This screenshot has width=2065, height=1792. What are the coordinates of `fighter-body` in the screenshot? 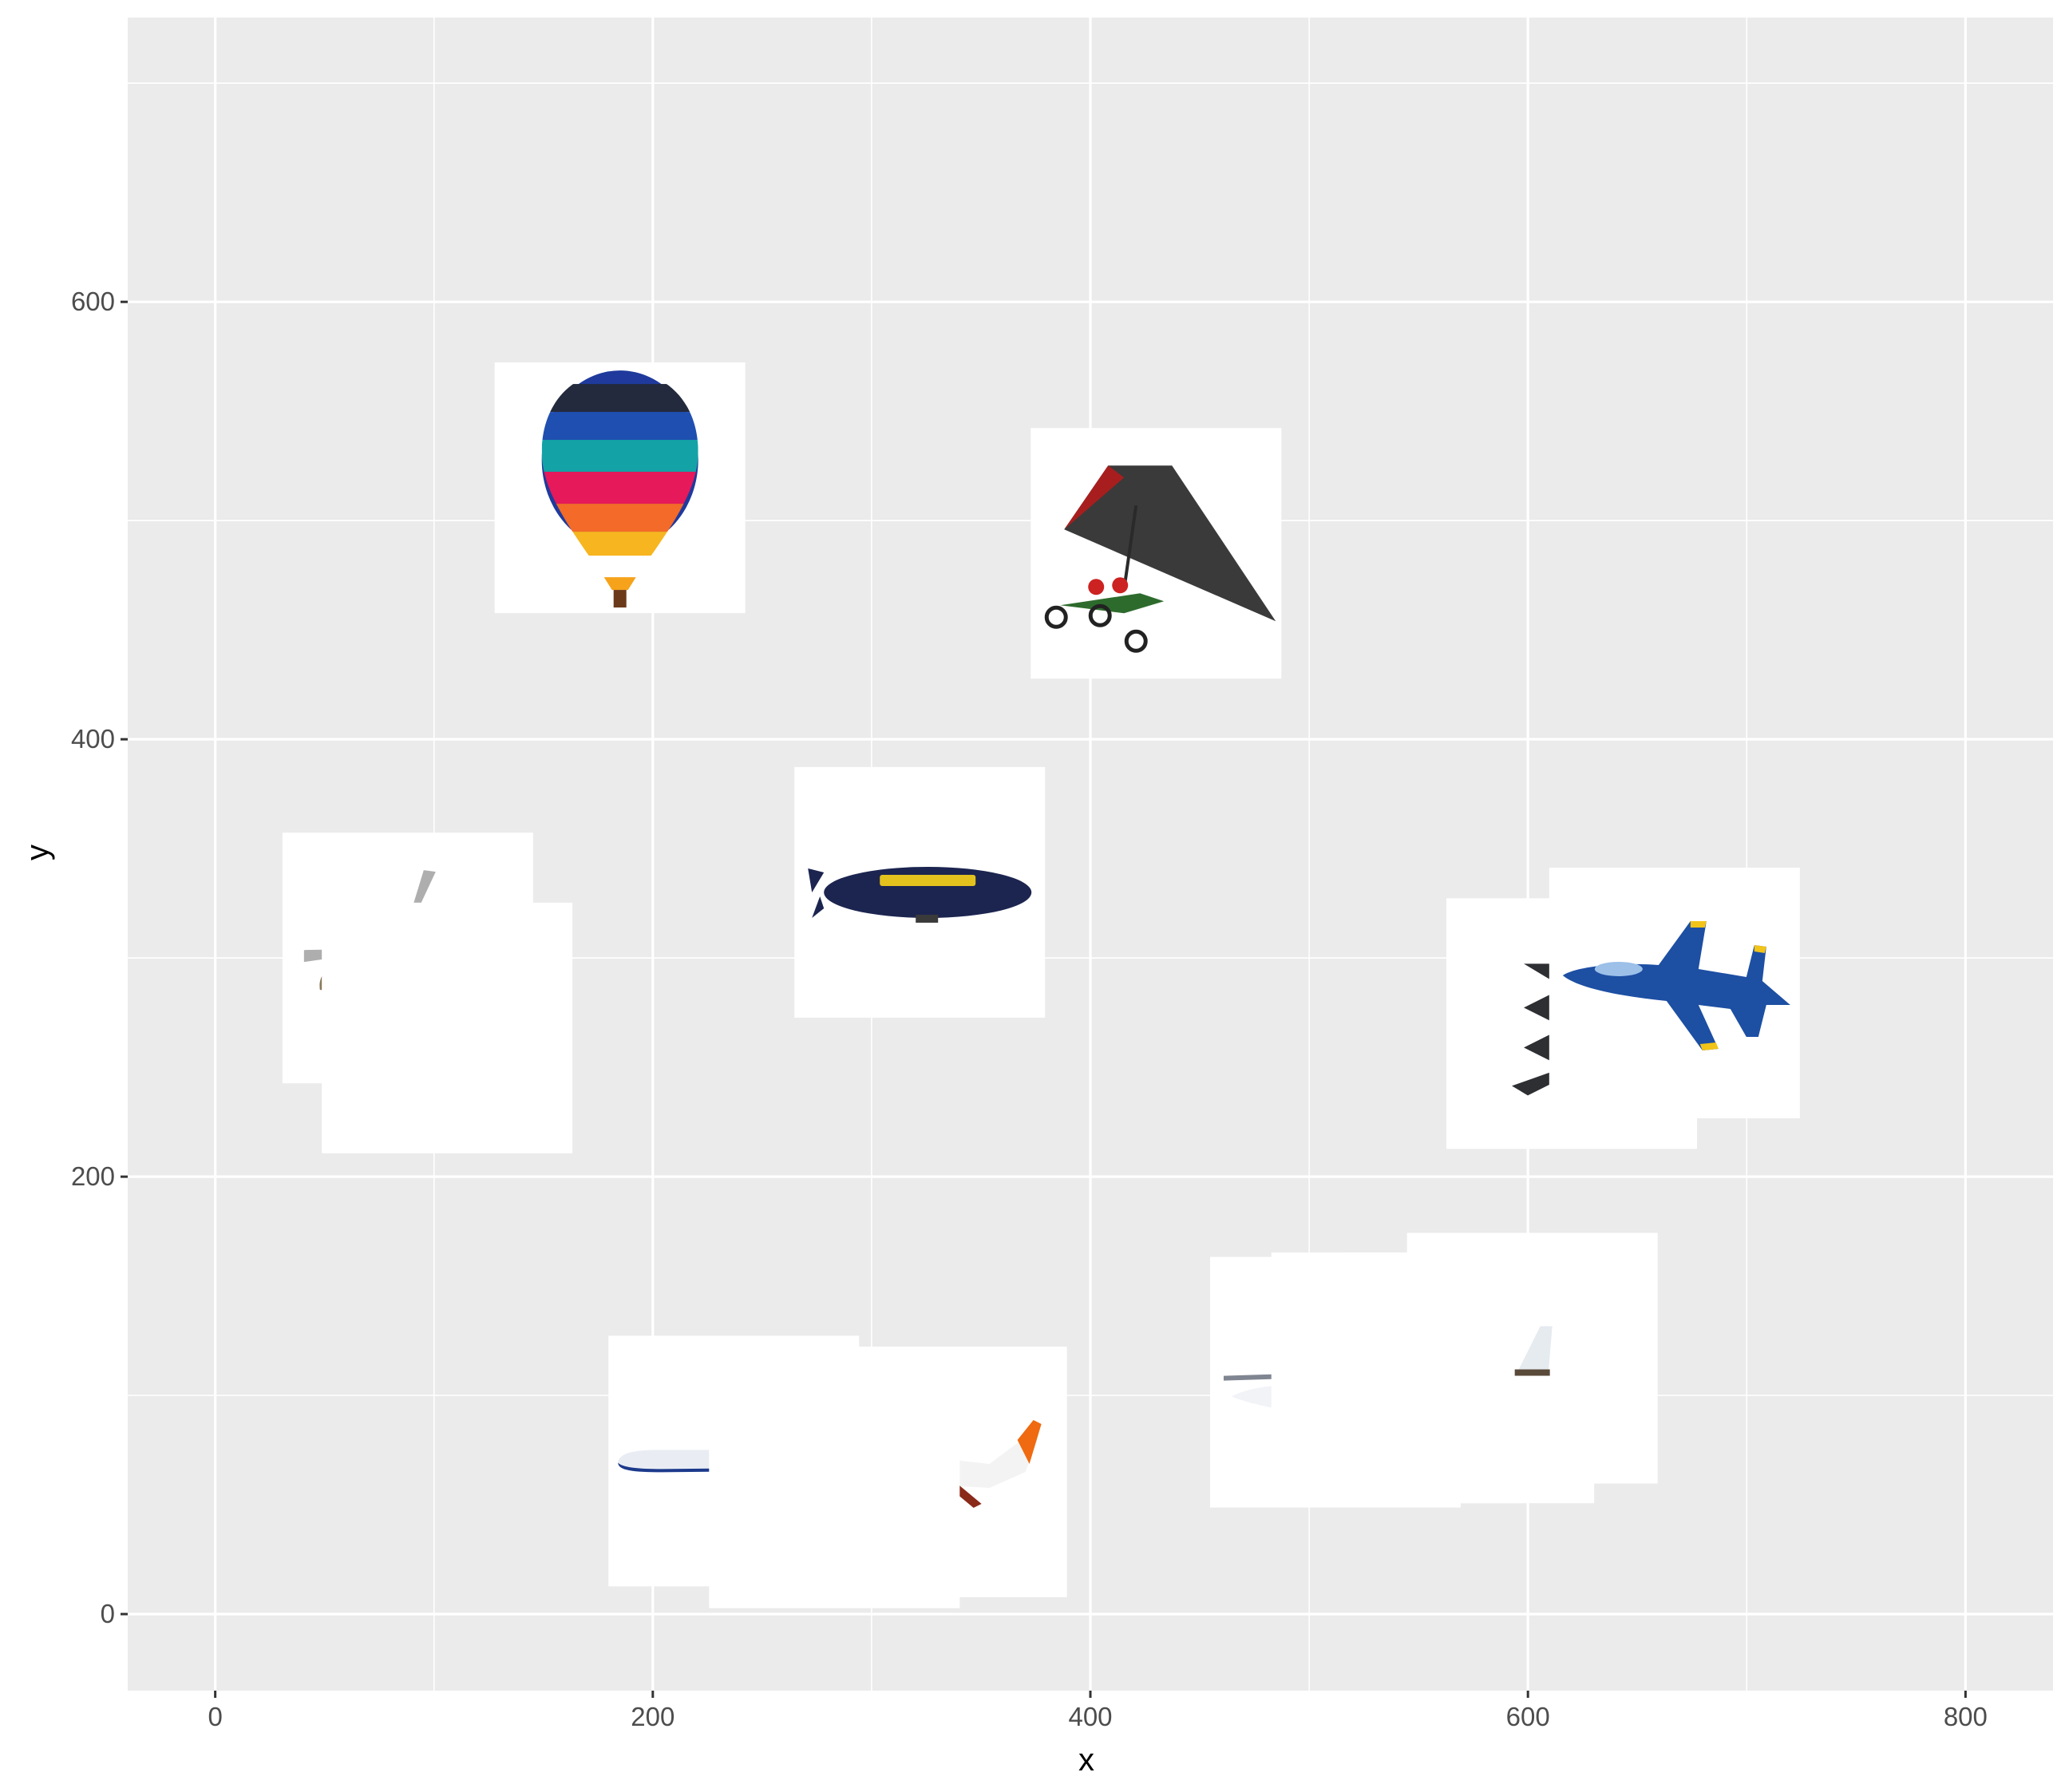 It's located at (1676, 985).